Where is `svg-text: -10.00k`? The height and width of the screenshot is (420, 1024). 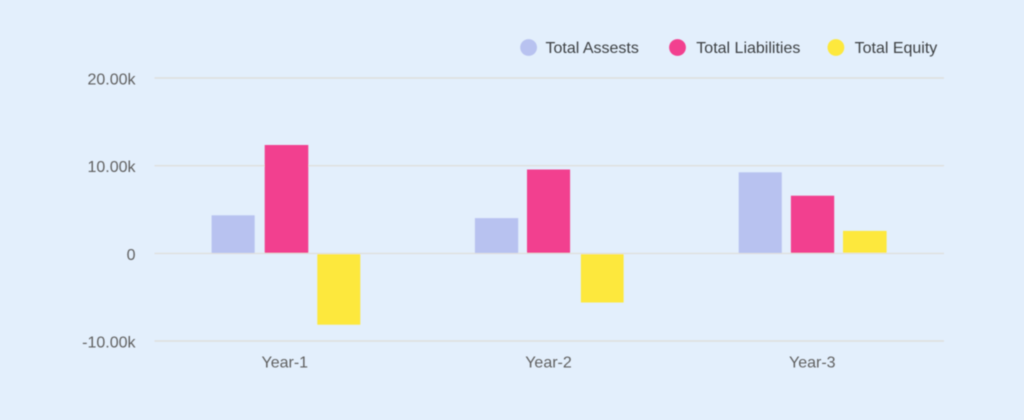 svg-text: -10.00k is located at coordinates (109, 342).